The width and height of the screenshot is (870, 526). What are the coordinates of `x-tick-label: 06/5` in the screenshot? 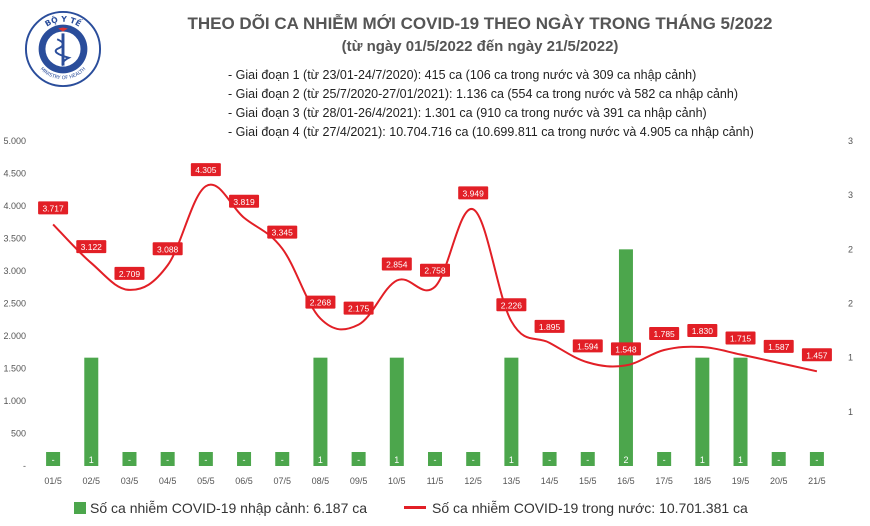 It's located at (244, 481).